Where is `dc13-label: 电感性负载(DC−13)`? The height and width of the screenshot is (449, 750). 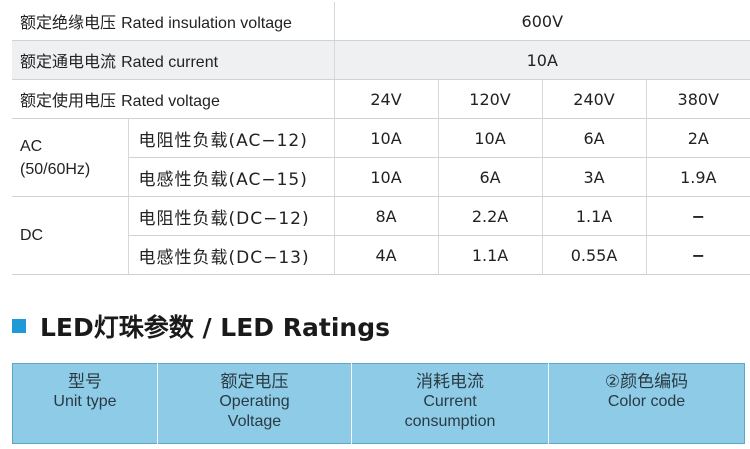 dc13-label: 电感性负载(DC−13) is located at coordinates (231, 255).